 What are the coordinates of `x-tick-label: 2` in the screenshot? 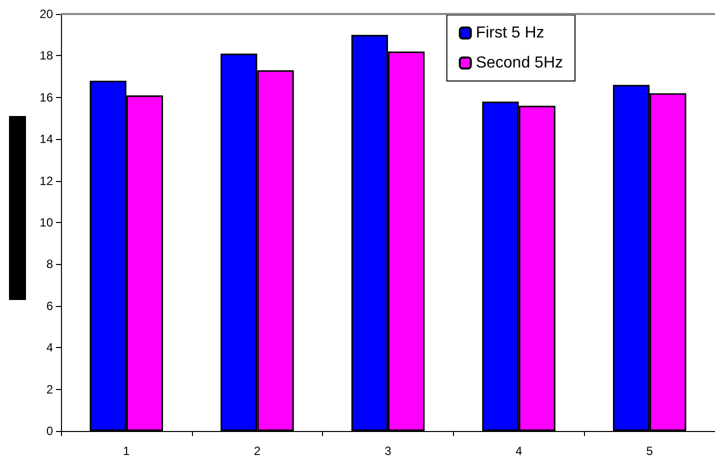 It's located at (257, 451).